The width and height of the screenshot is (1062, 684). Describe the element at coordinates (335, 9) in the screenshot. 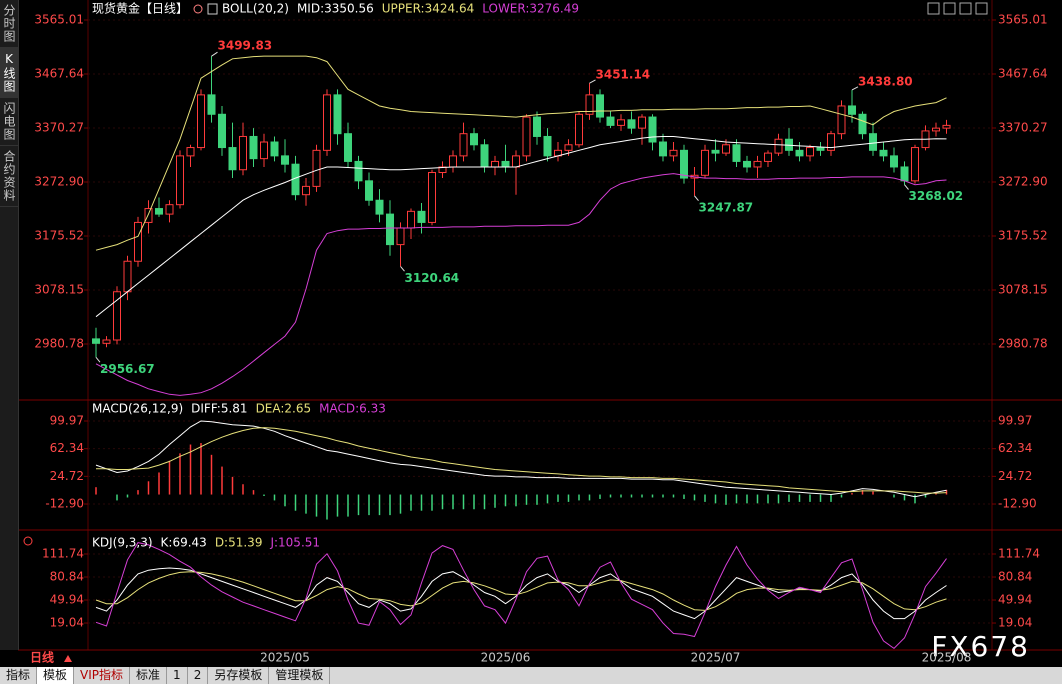

I see `legend-entry: MID:3350.56` at that location.